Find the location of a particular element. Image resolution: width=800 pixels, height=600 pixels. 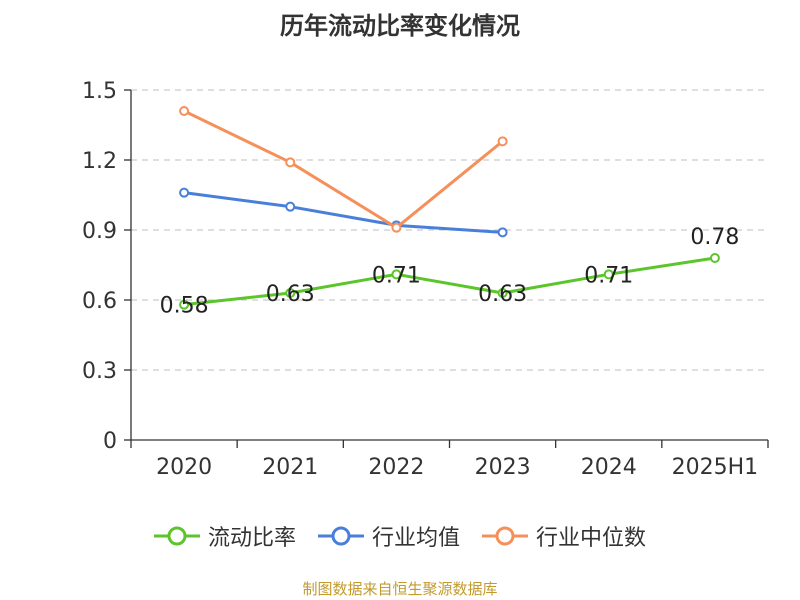

data-label: 0.58 is located at coordinates (184, 306).